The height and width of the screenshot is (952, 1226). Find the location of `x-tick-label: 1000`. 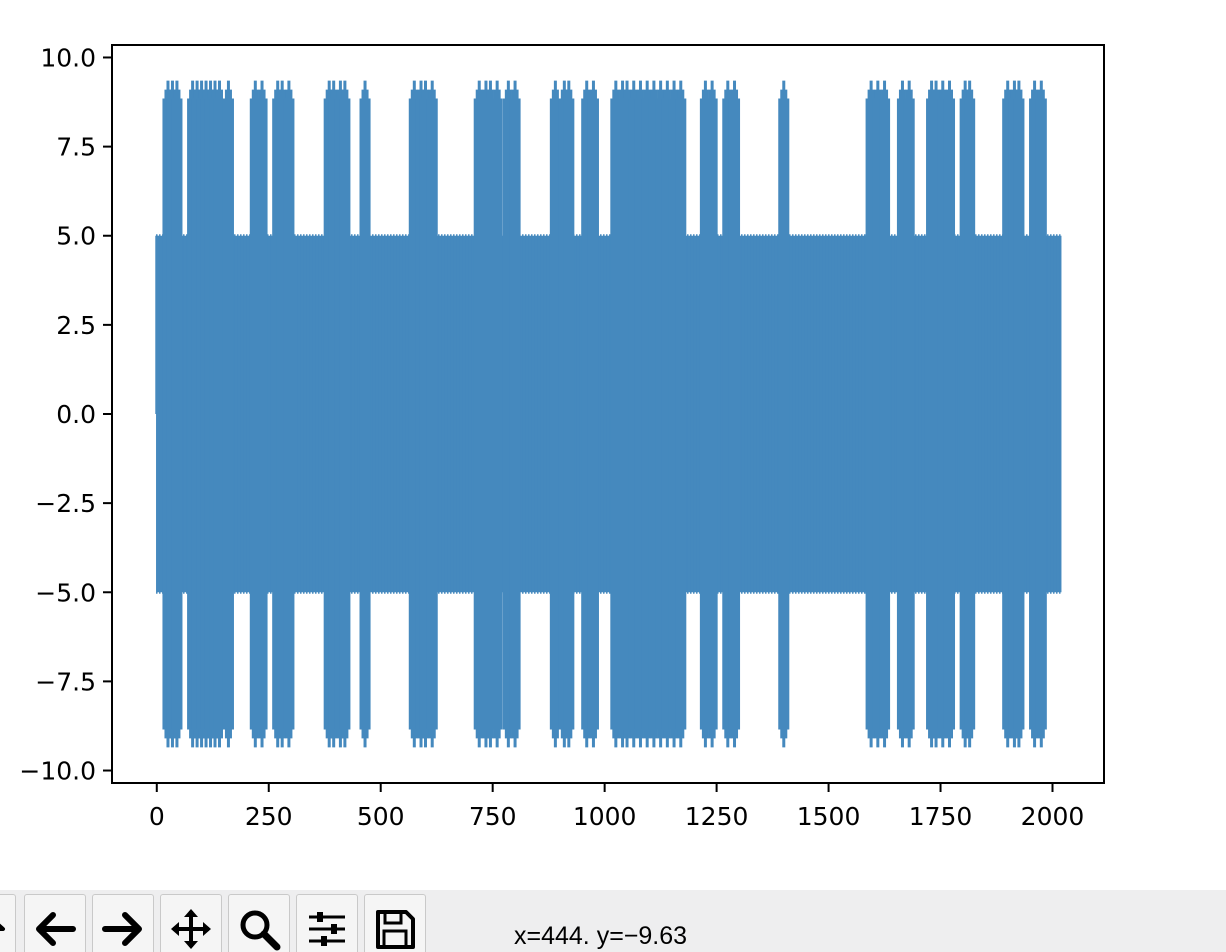

x-tick-label: 1000 is located at coordinates (605, 816).